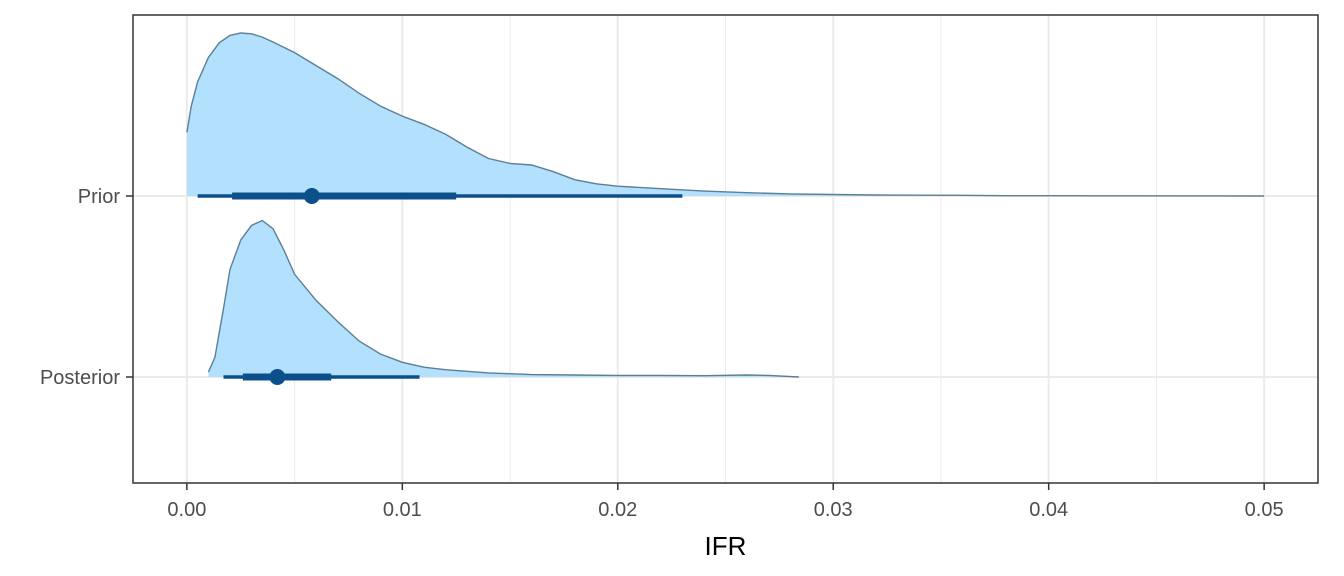 This screenshot has width=1344, height=576. Describe the element at coordinates (726, 546) in the screenshot. I see `x-axis-title: IFR` at that location.